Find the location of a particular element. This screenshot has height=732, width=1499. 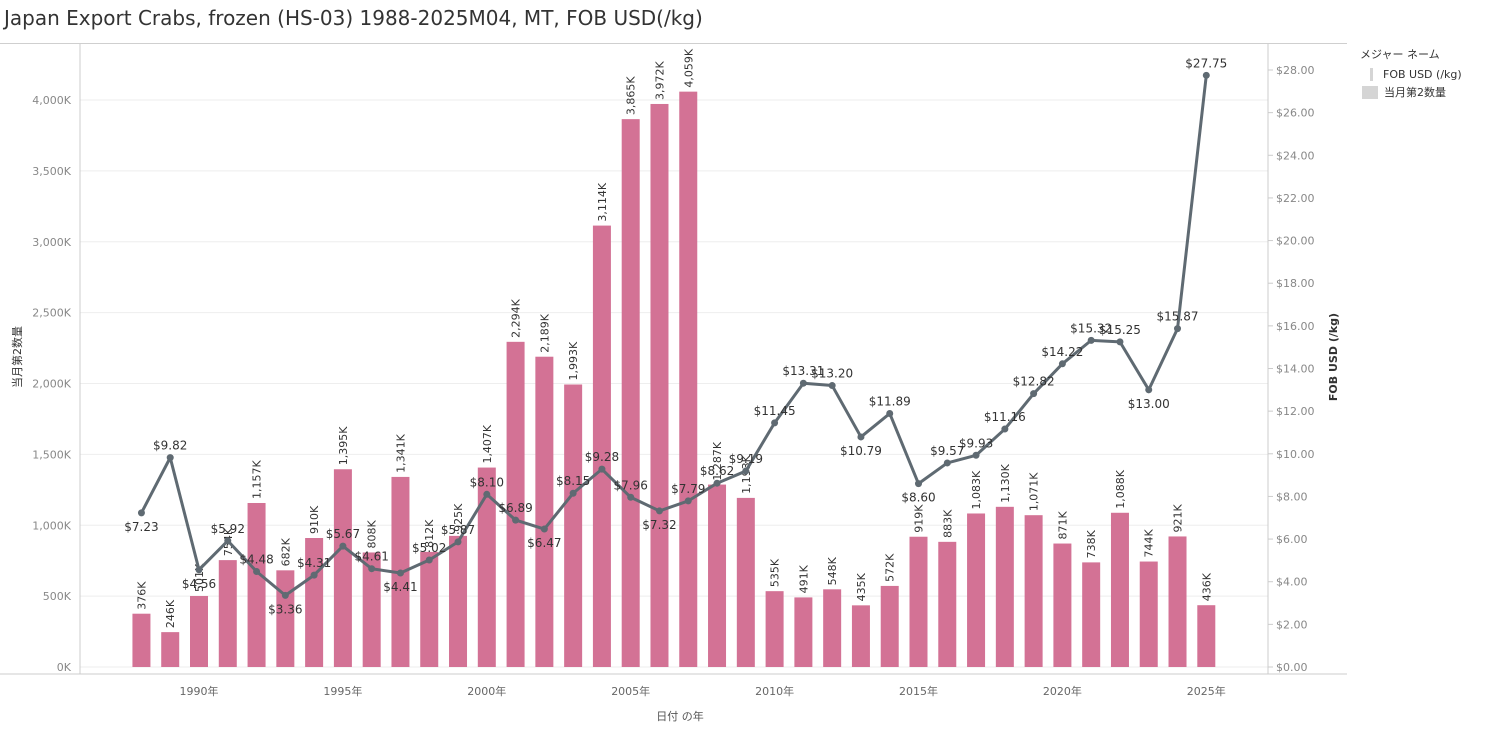

price-data-label: $11.45 is located at coordinates (775, 411).